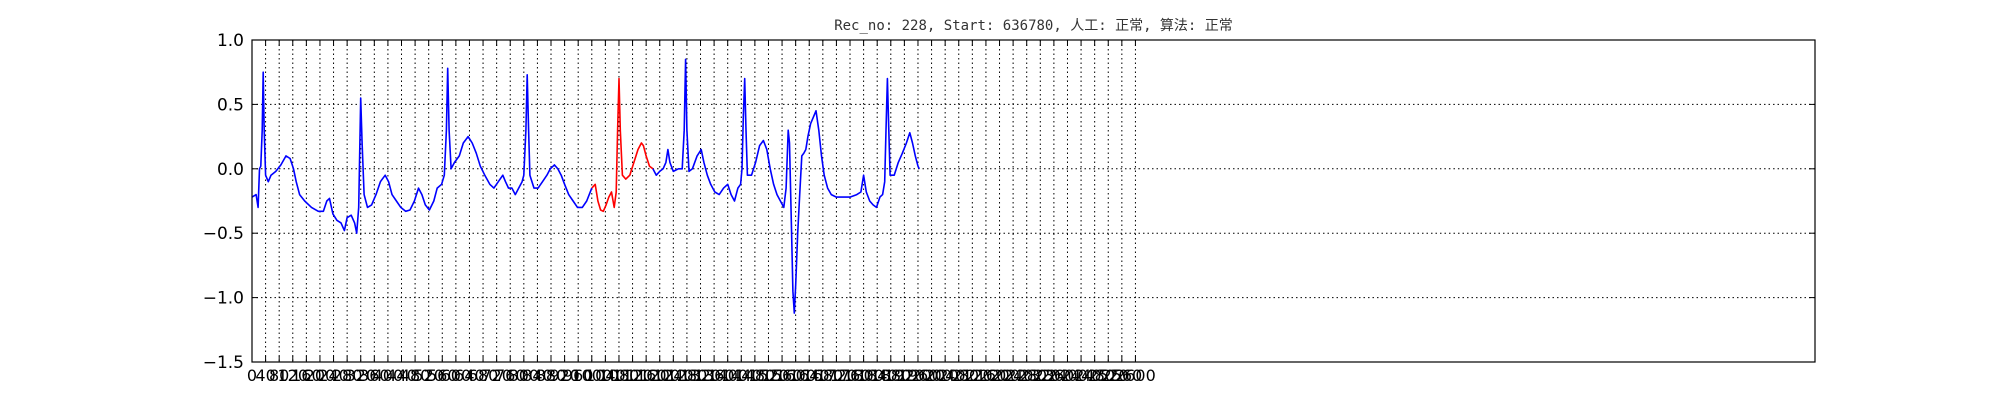  Describe the element at coordinates (809, 375) in the screenshot. I see `x-tick-label: 1640` at that location.